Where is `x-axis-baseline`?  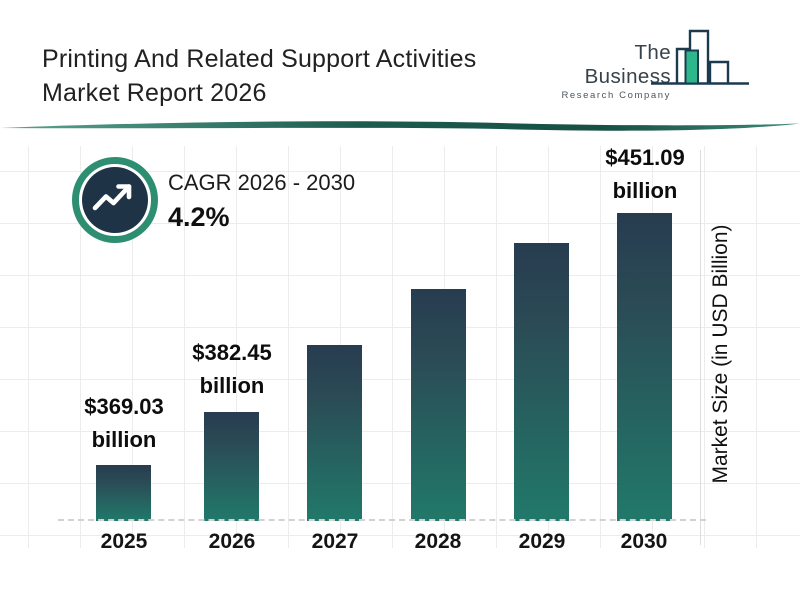 x-axis-baseline is located at coordinates (382, 520).